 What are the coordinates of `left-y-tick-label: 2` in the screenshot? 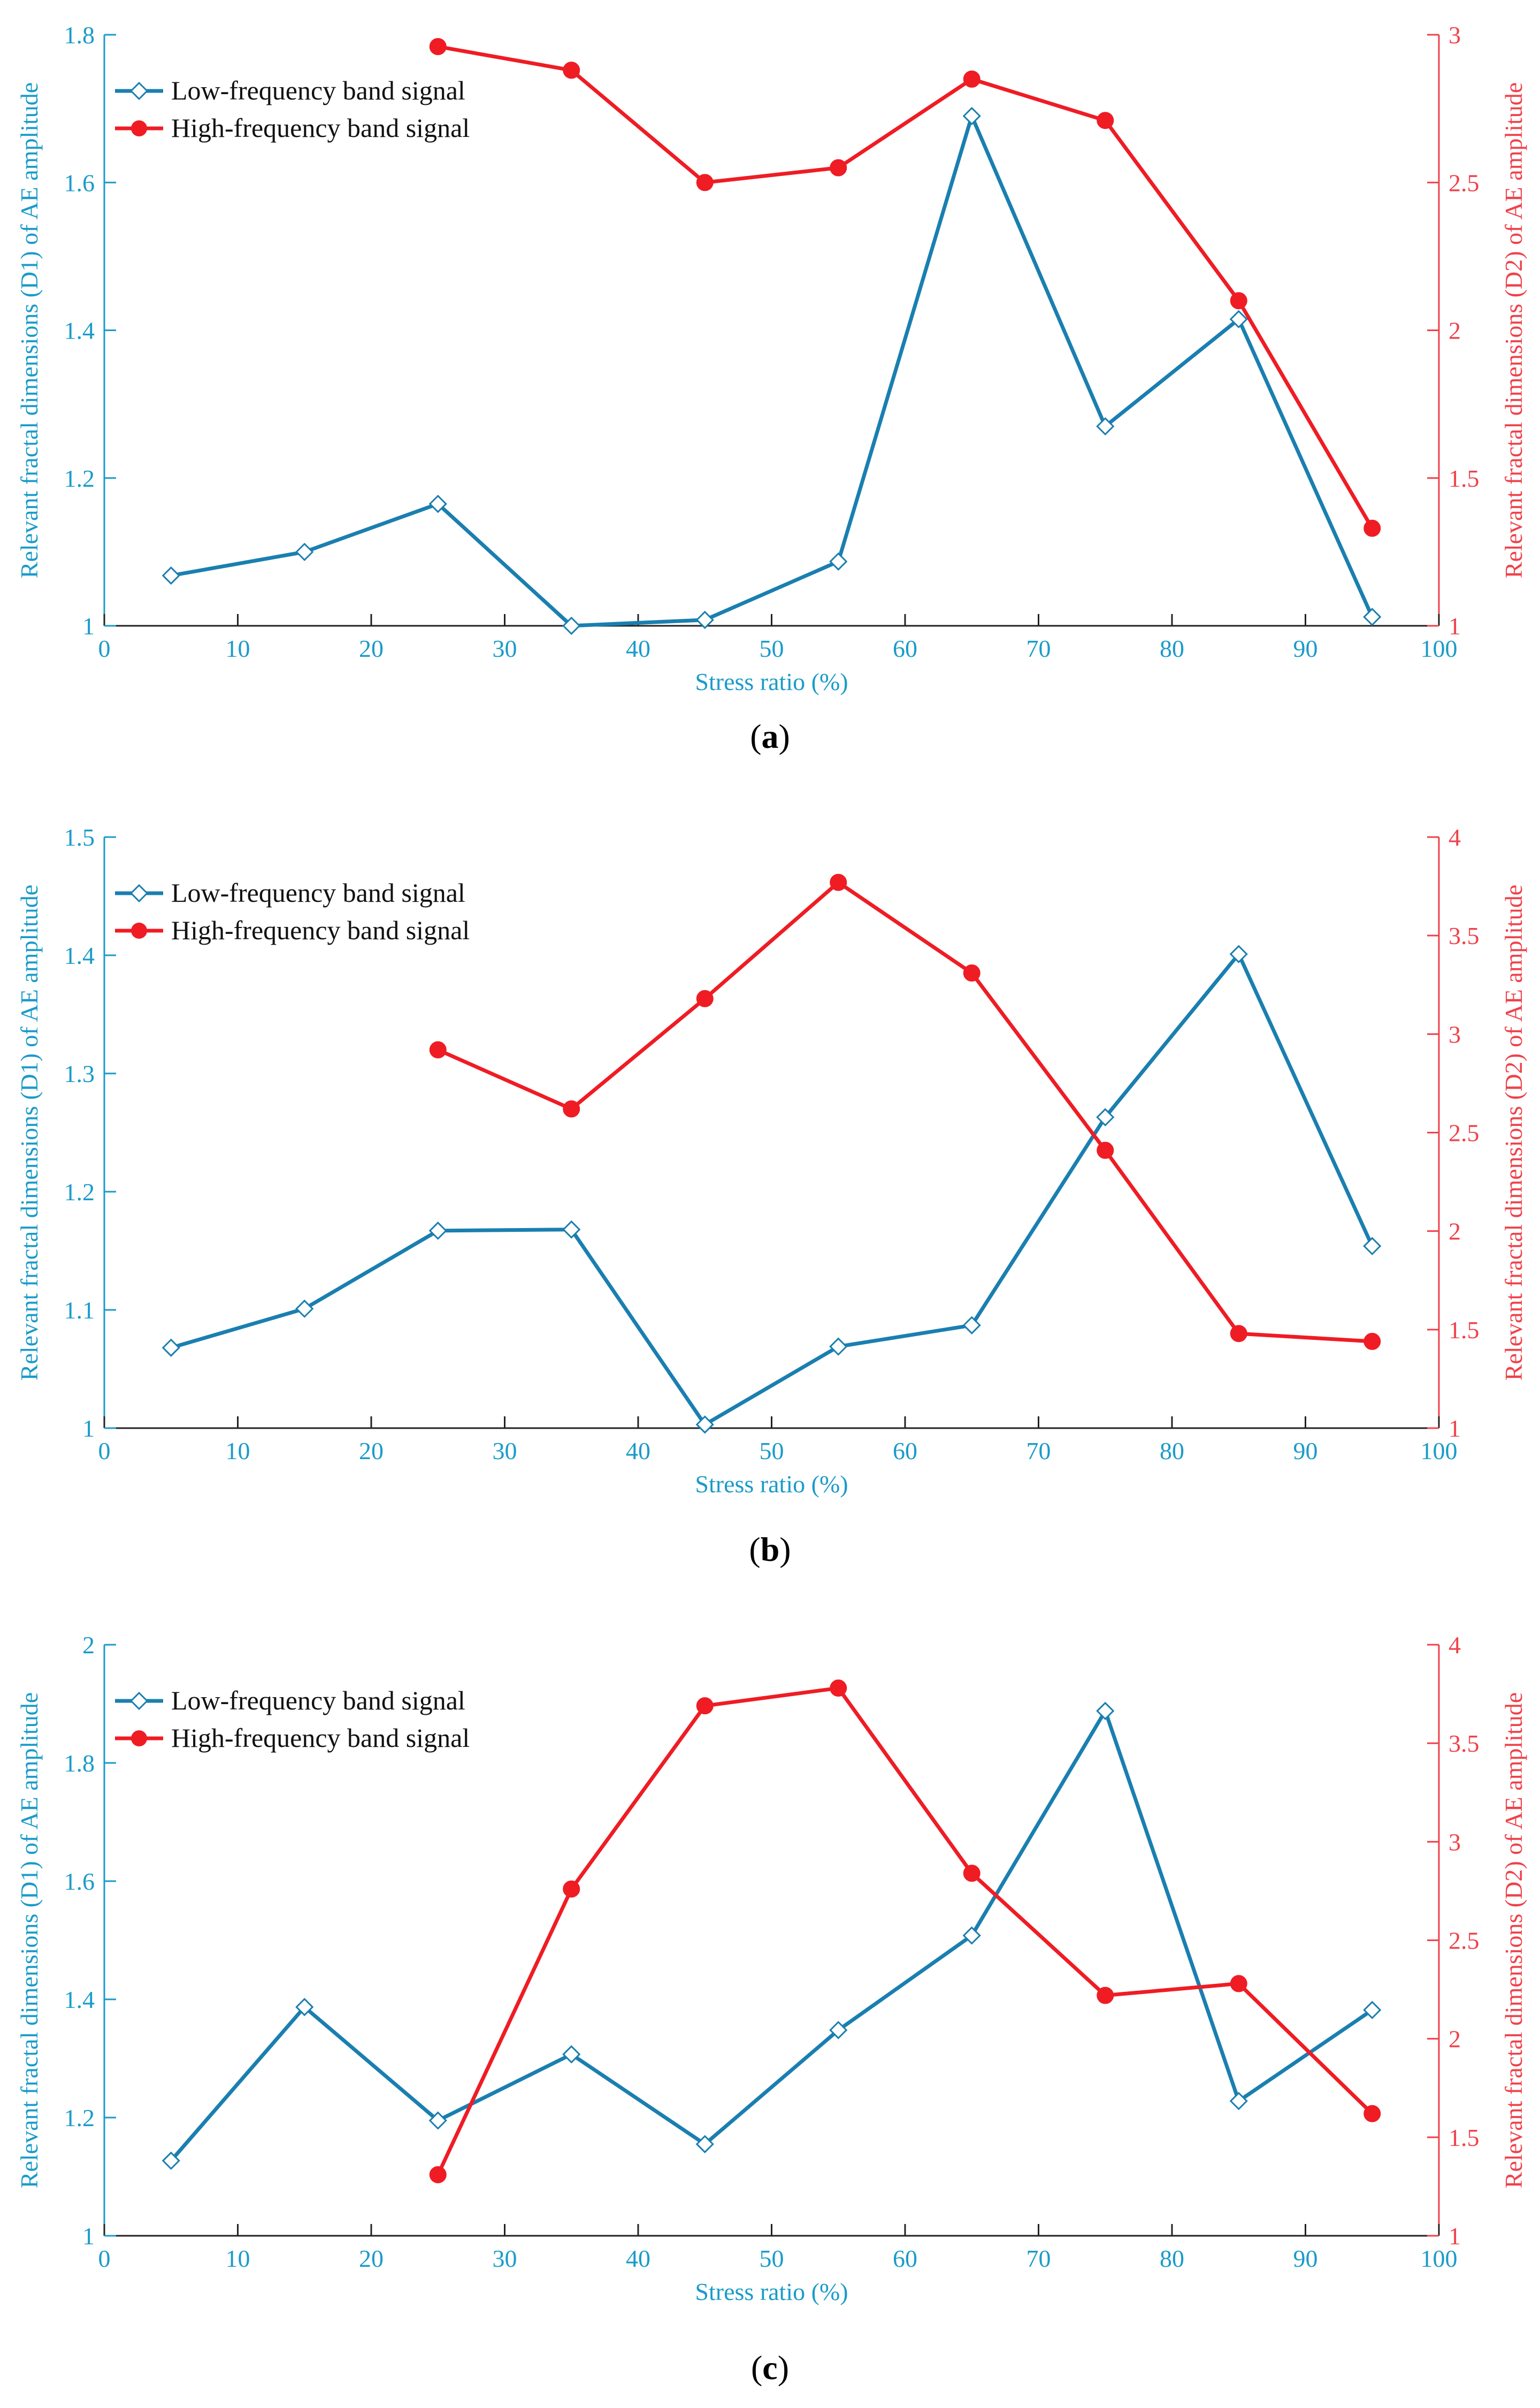 It's located at (88, 1645).